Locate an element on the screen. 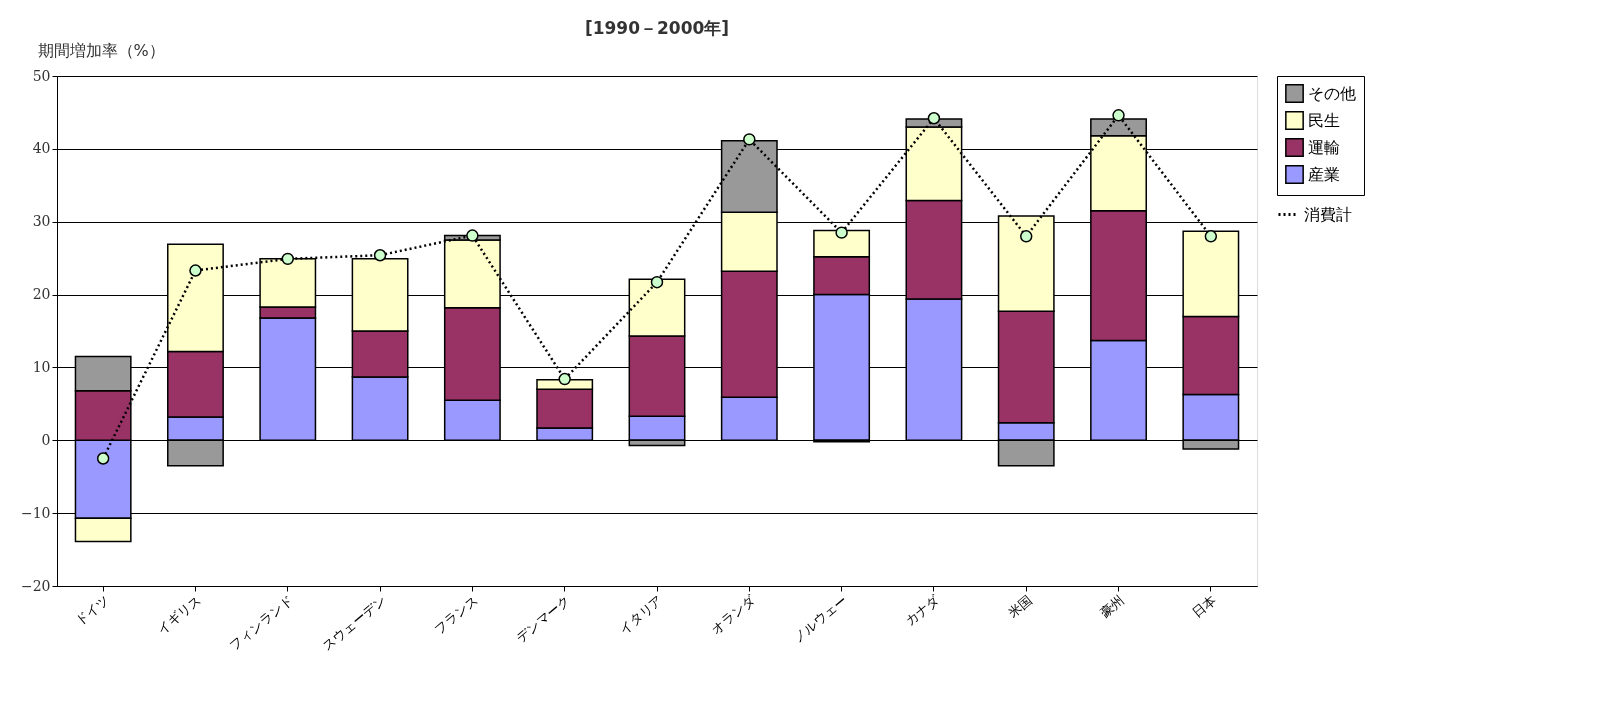  legend-label: 民生 is located at coordinates (1324, 120).